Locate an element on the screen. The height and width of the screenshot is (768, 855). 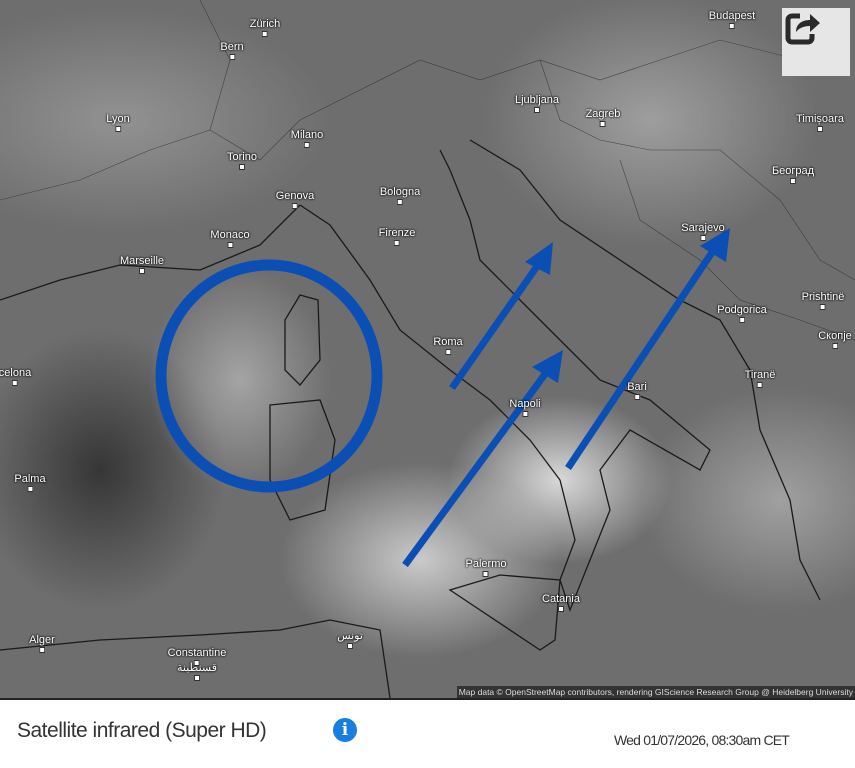
city-label: Napoli is located at coordinates (524, 407).